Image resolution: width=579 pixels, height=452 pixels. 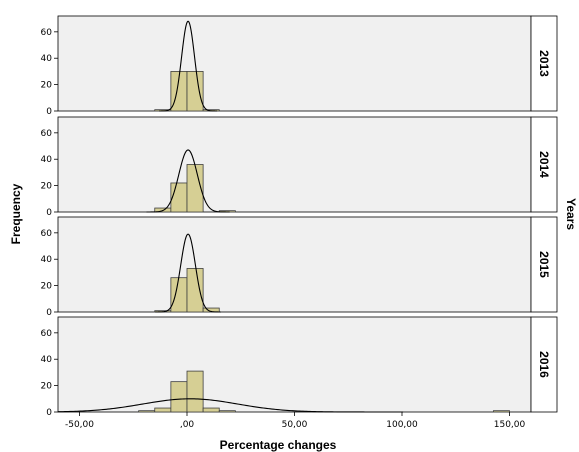 I want to click on x-tick-label: 50,00, so click(x=295, y=425).